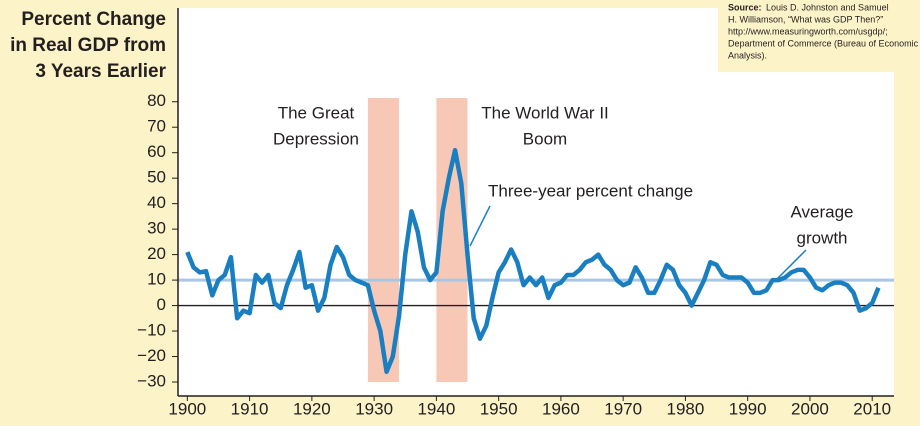  What do you see at coordinates (748, 408) in the screenshot?
I see `x-tick-label: 1990` at bounding box center [748, 408].